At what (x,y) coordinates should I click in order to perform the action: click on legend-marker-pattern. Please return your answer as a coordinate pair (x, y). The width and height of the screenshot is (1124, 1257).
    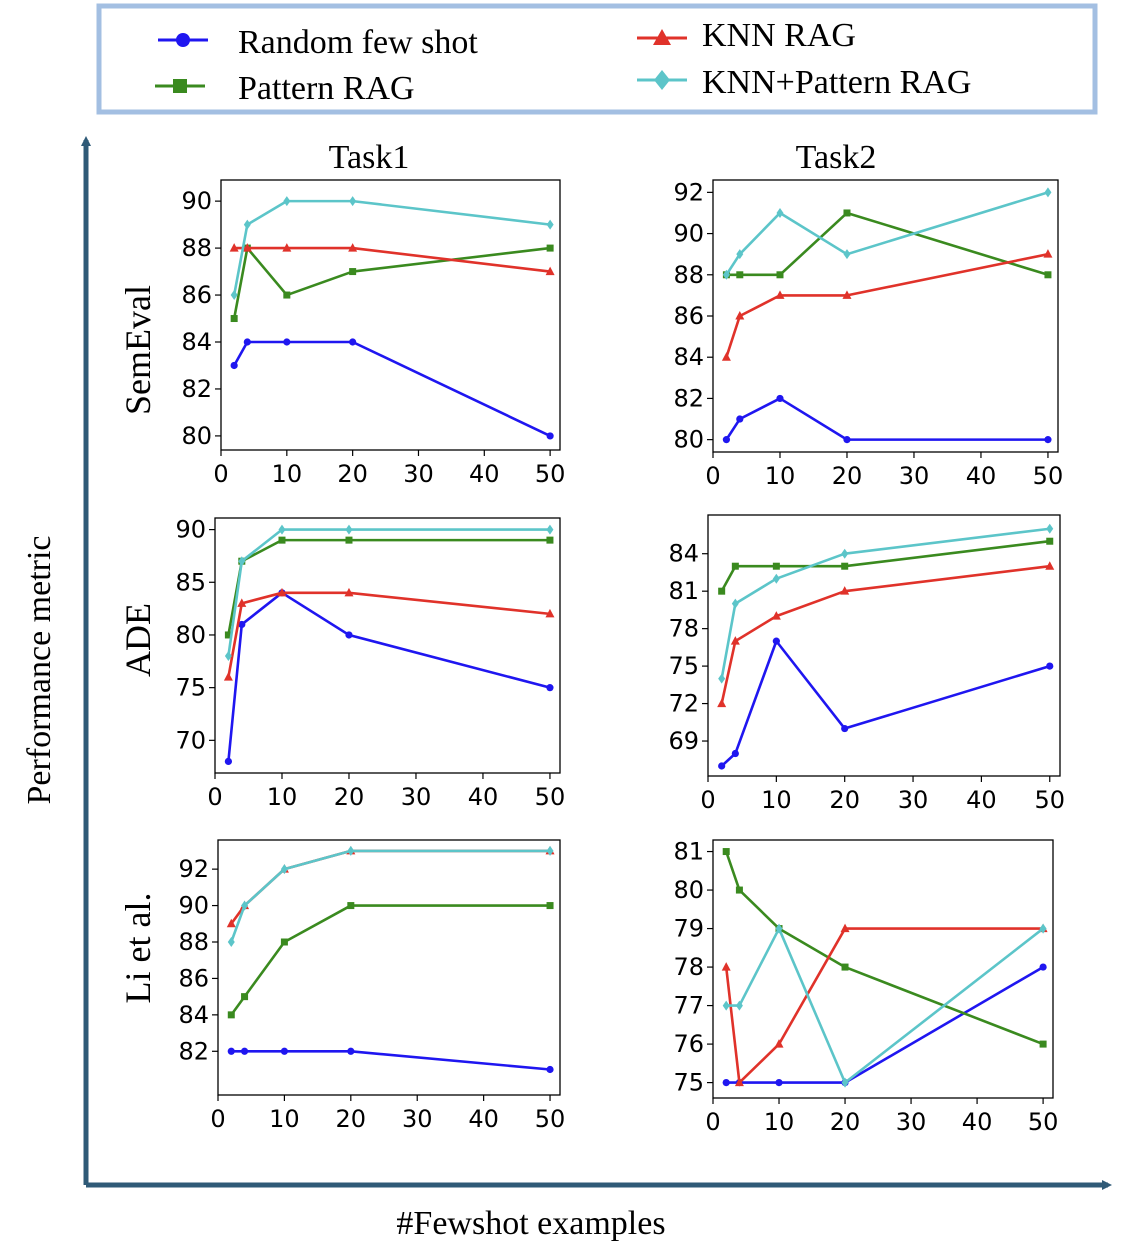
    Looking at the image, I should click on (180, 86).